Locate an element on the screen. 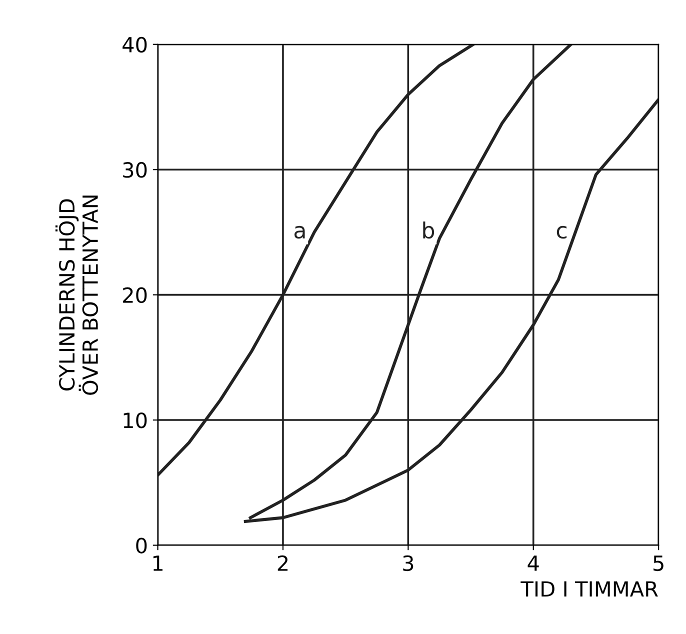 This screenshot has height=634, width=686. series-label: b is located at coordinates (428, 230).